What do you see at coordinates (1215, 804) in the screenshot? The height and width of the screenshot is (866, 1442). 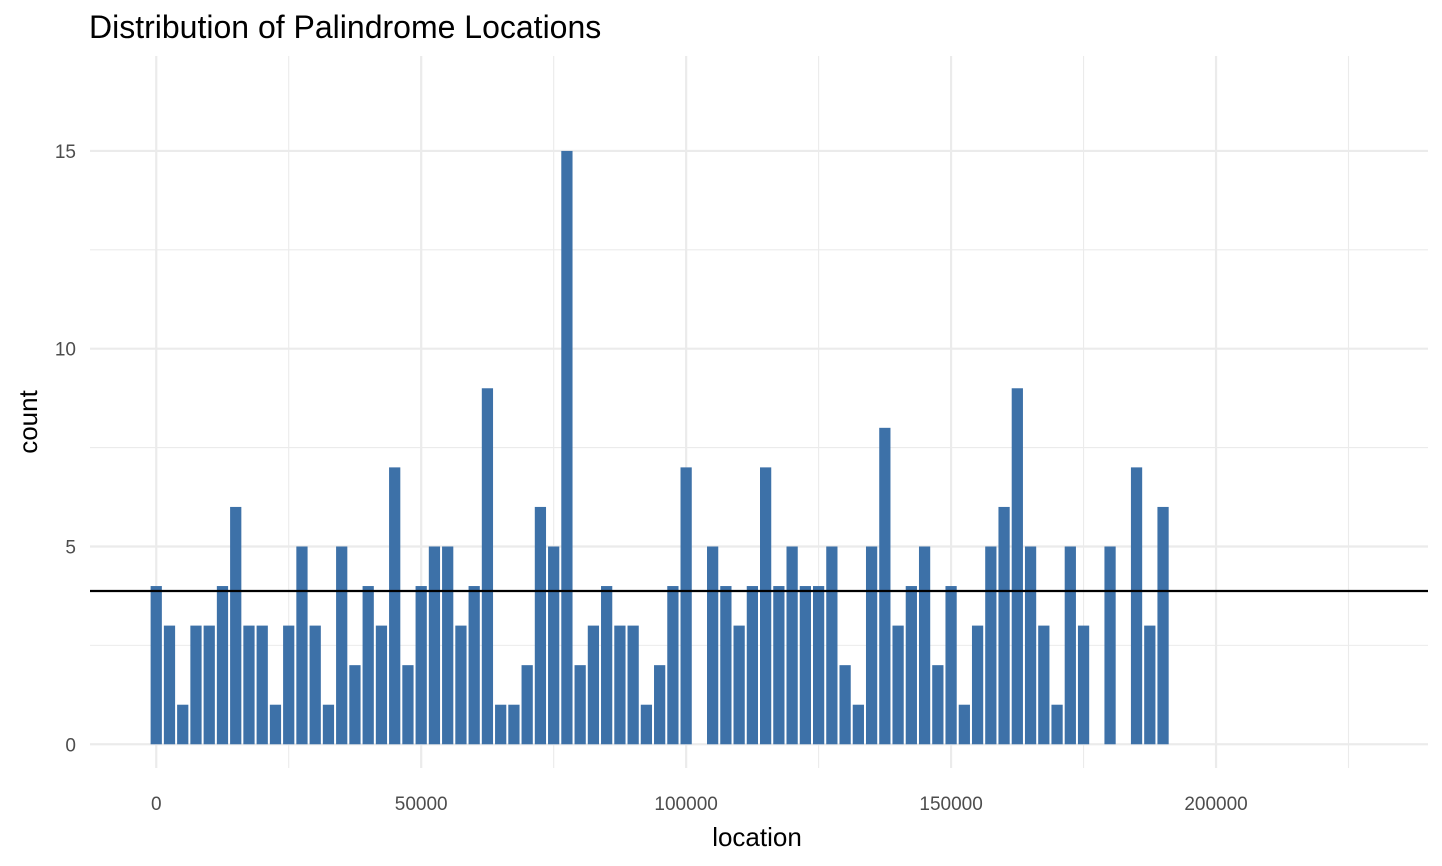 I see `x-tick-label: 200000` at bounding box center [1215, 804].